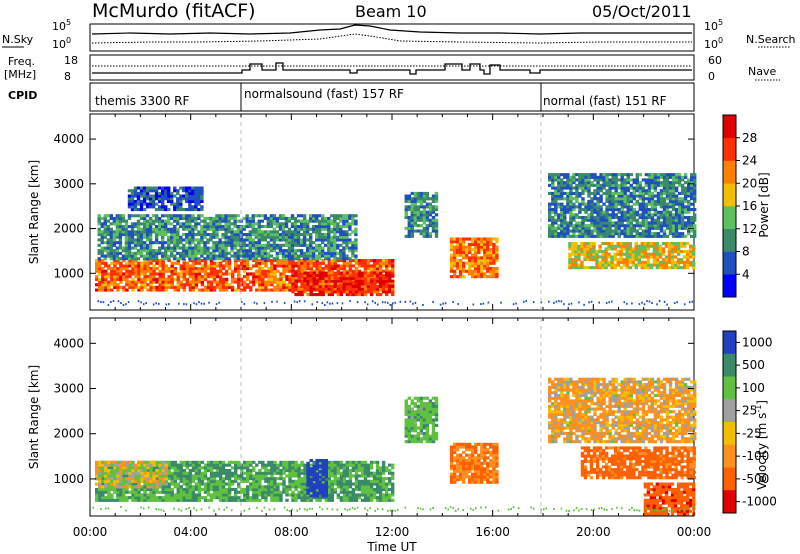  Describe the element at coordinates (68, 273) in the screenshot. I see `y-tick-label: 1000` at that location.